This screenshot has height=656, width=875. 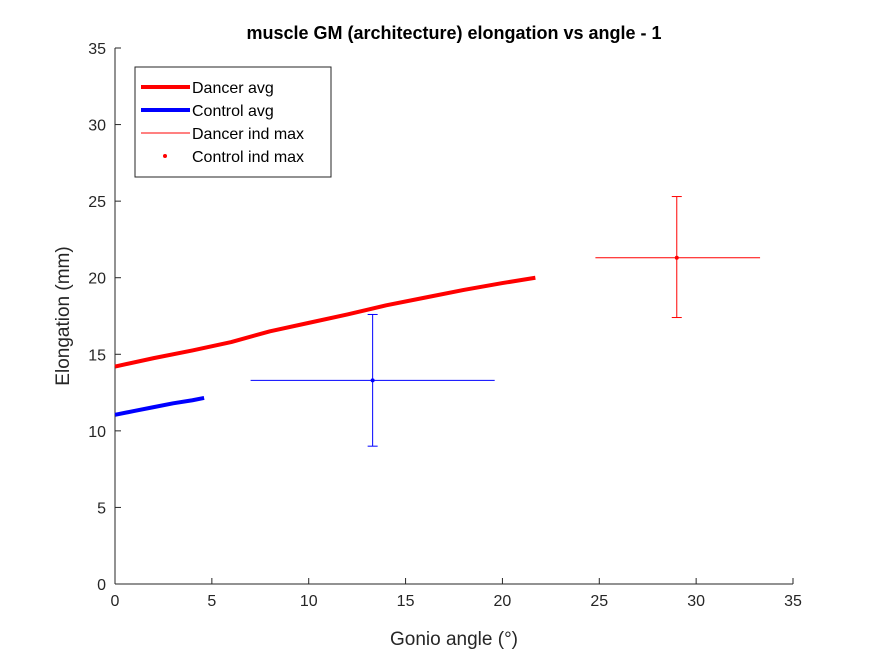 What do you see at coordinates (599, 601) in the screenshot?
I see `x-tick-label: 25` at bounding box center [599, 601].